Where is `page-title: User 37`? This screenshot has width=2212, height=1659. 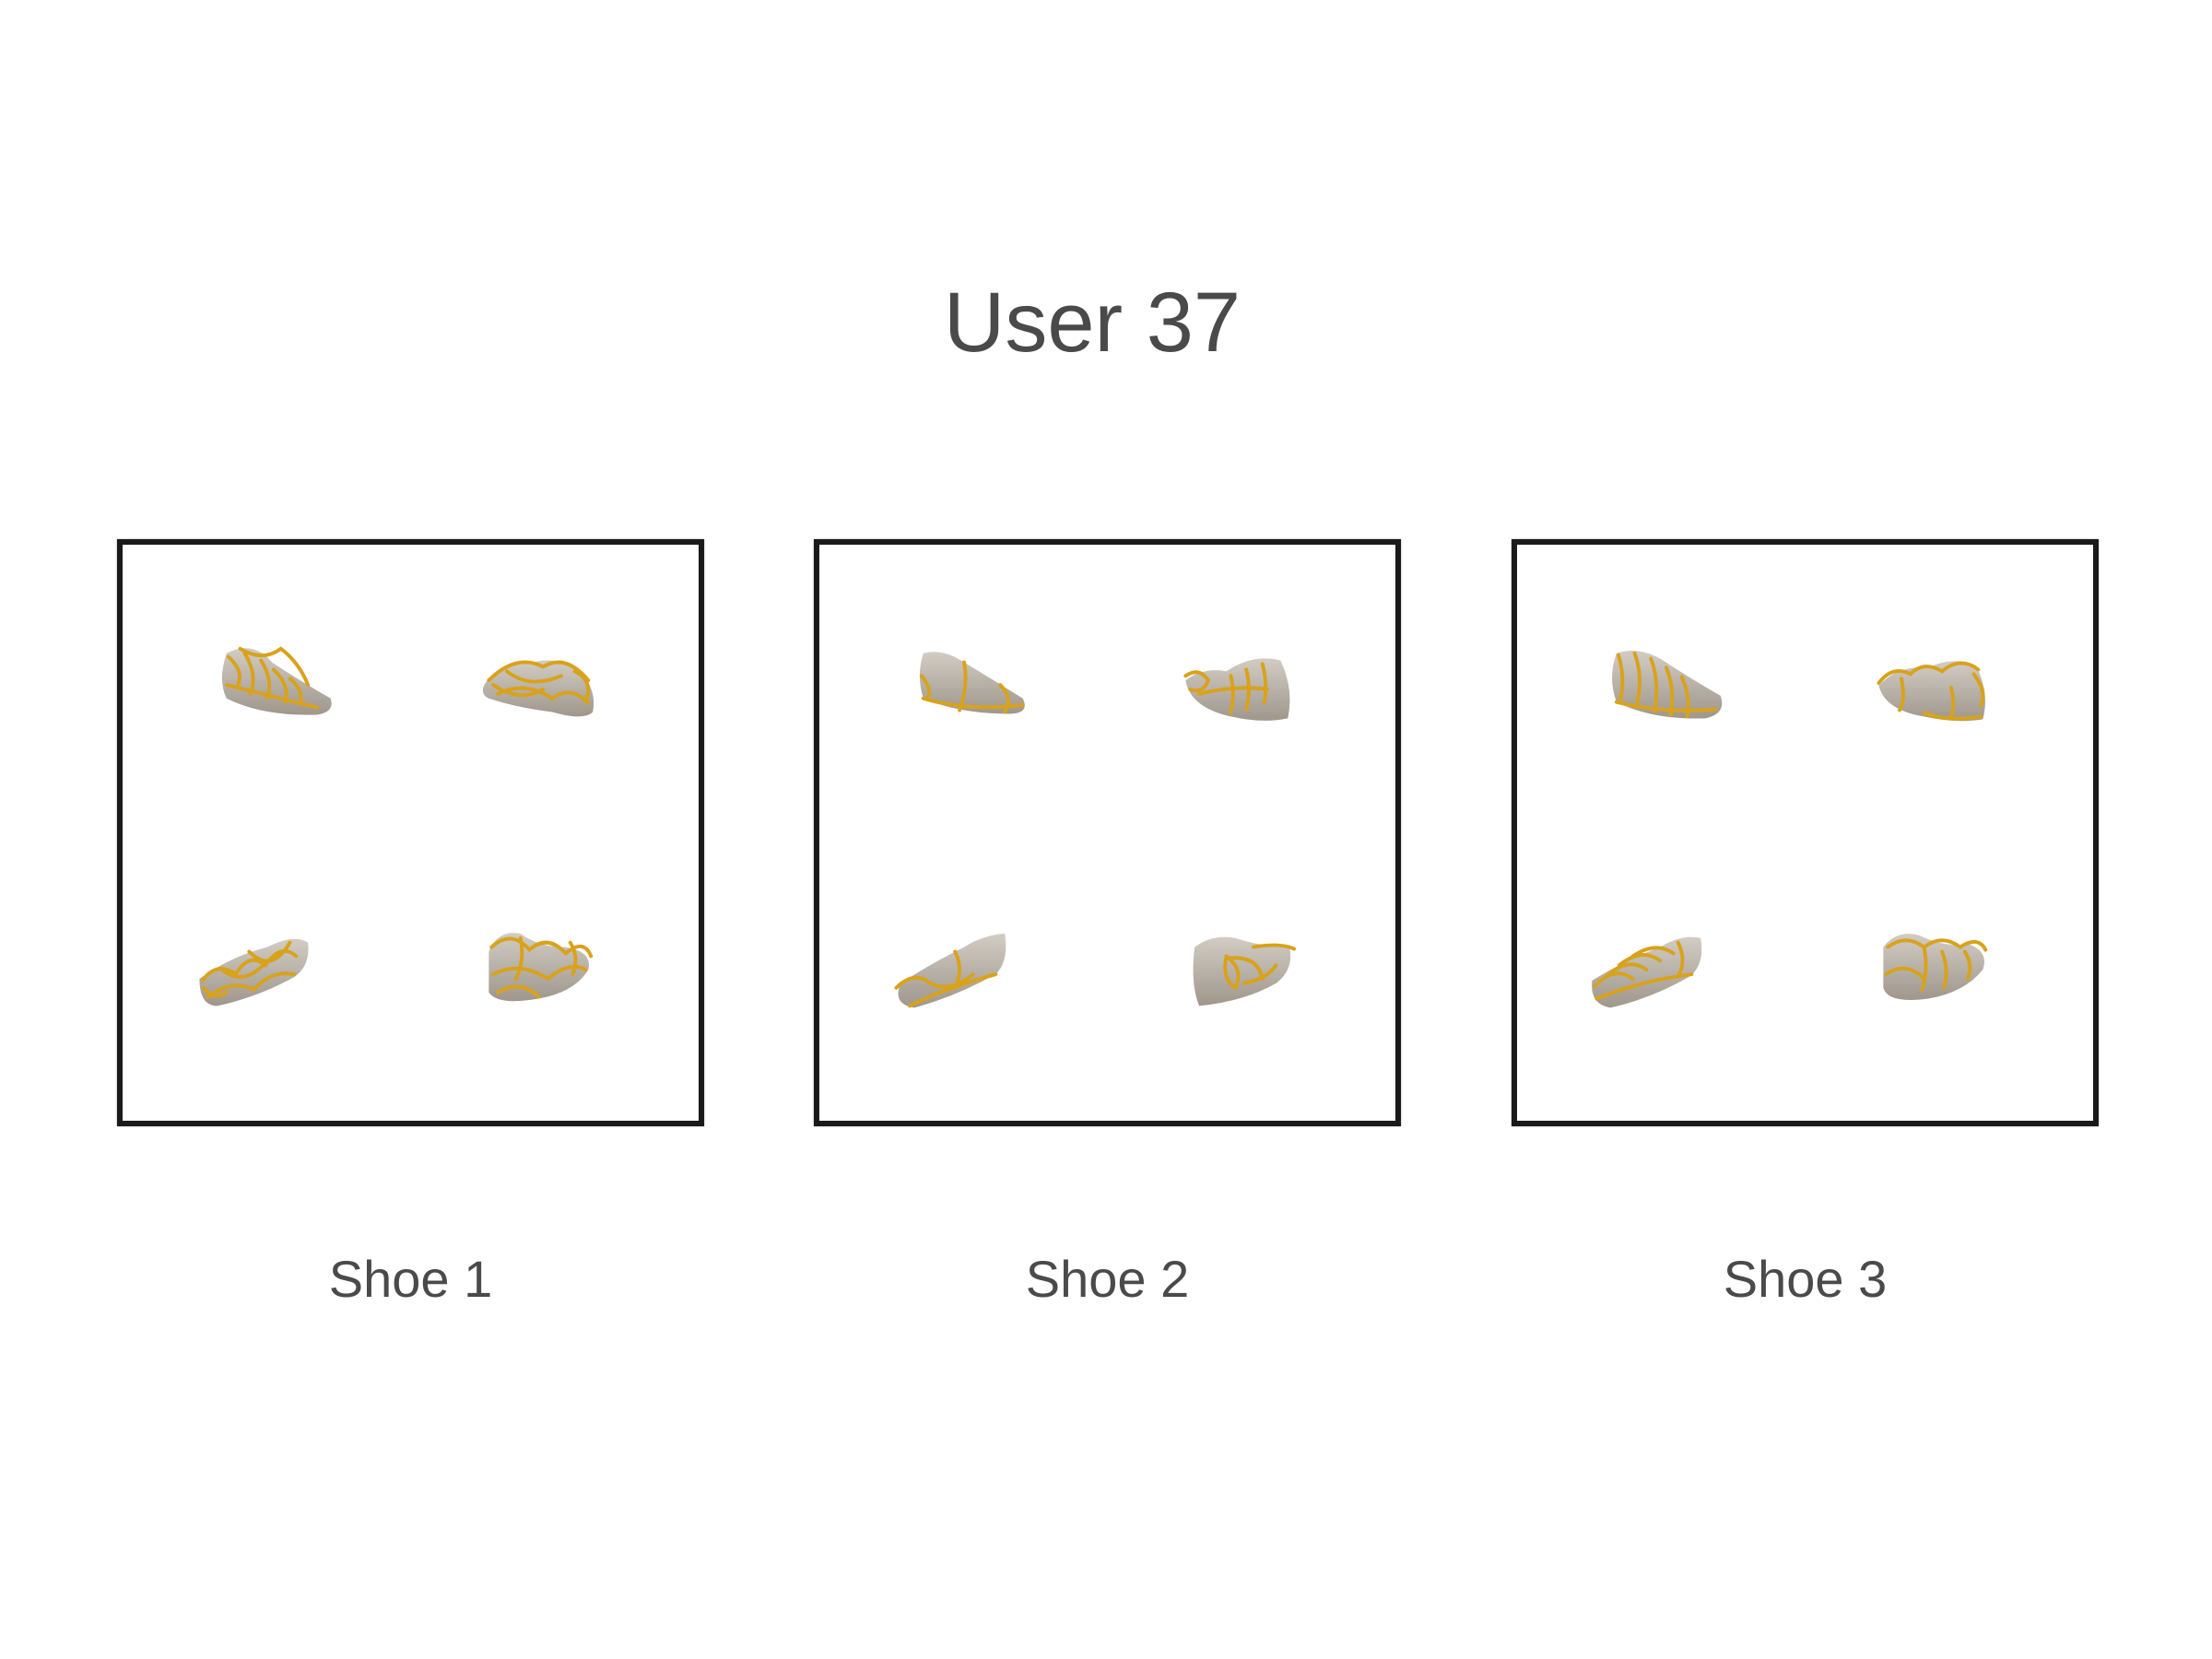 page-title: User 37 is located at coordinates (1092, 323).